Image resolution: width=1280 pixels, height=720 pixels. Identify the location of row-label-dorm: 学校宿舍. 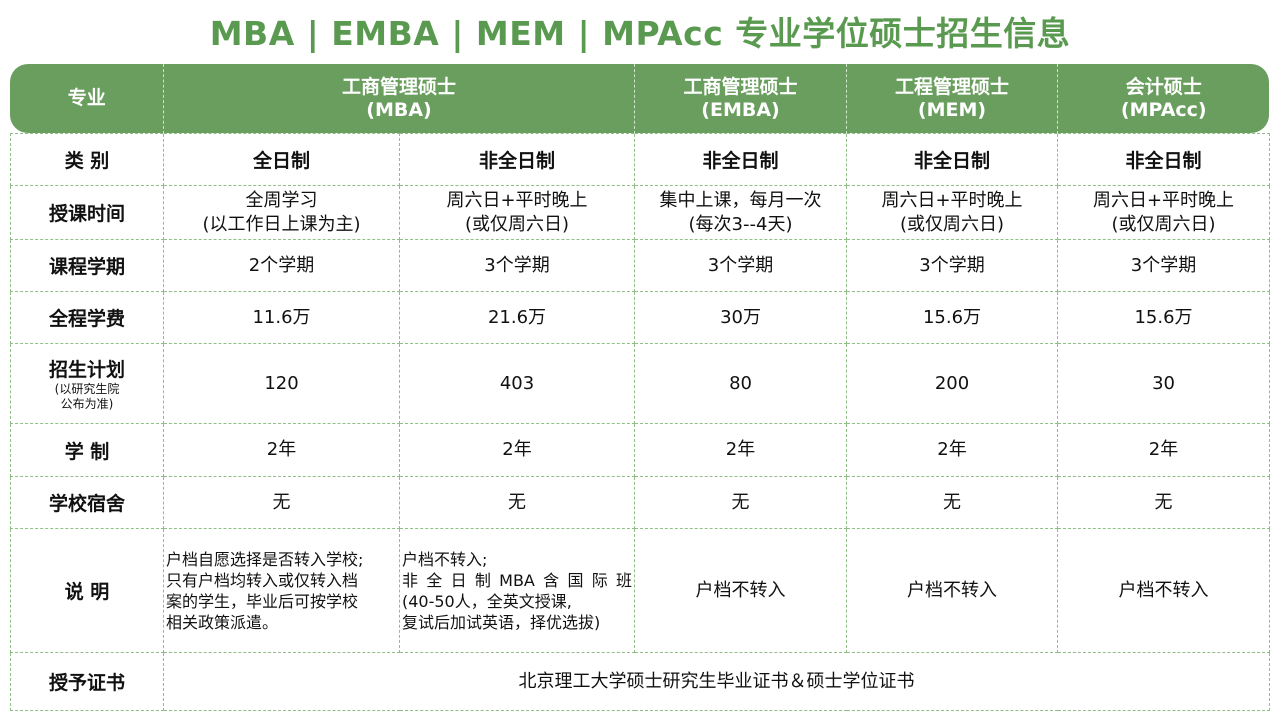
(87, 502).